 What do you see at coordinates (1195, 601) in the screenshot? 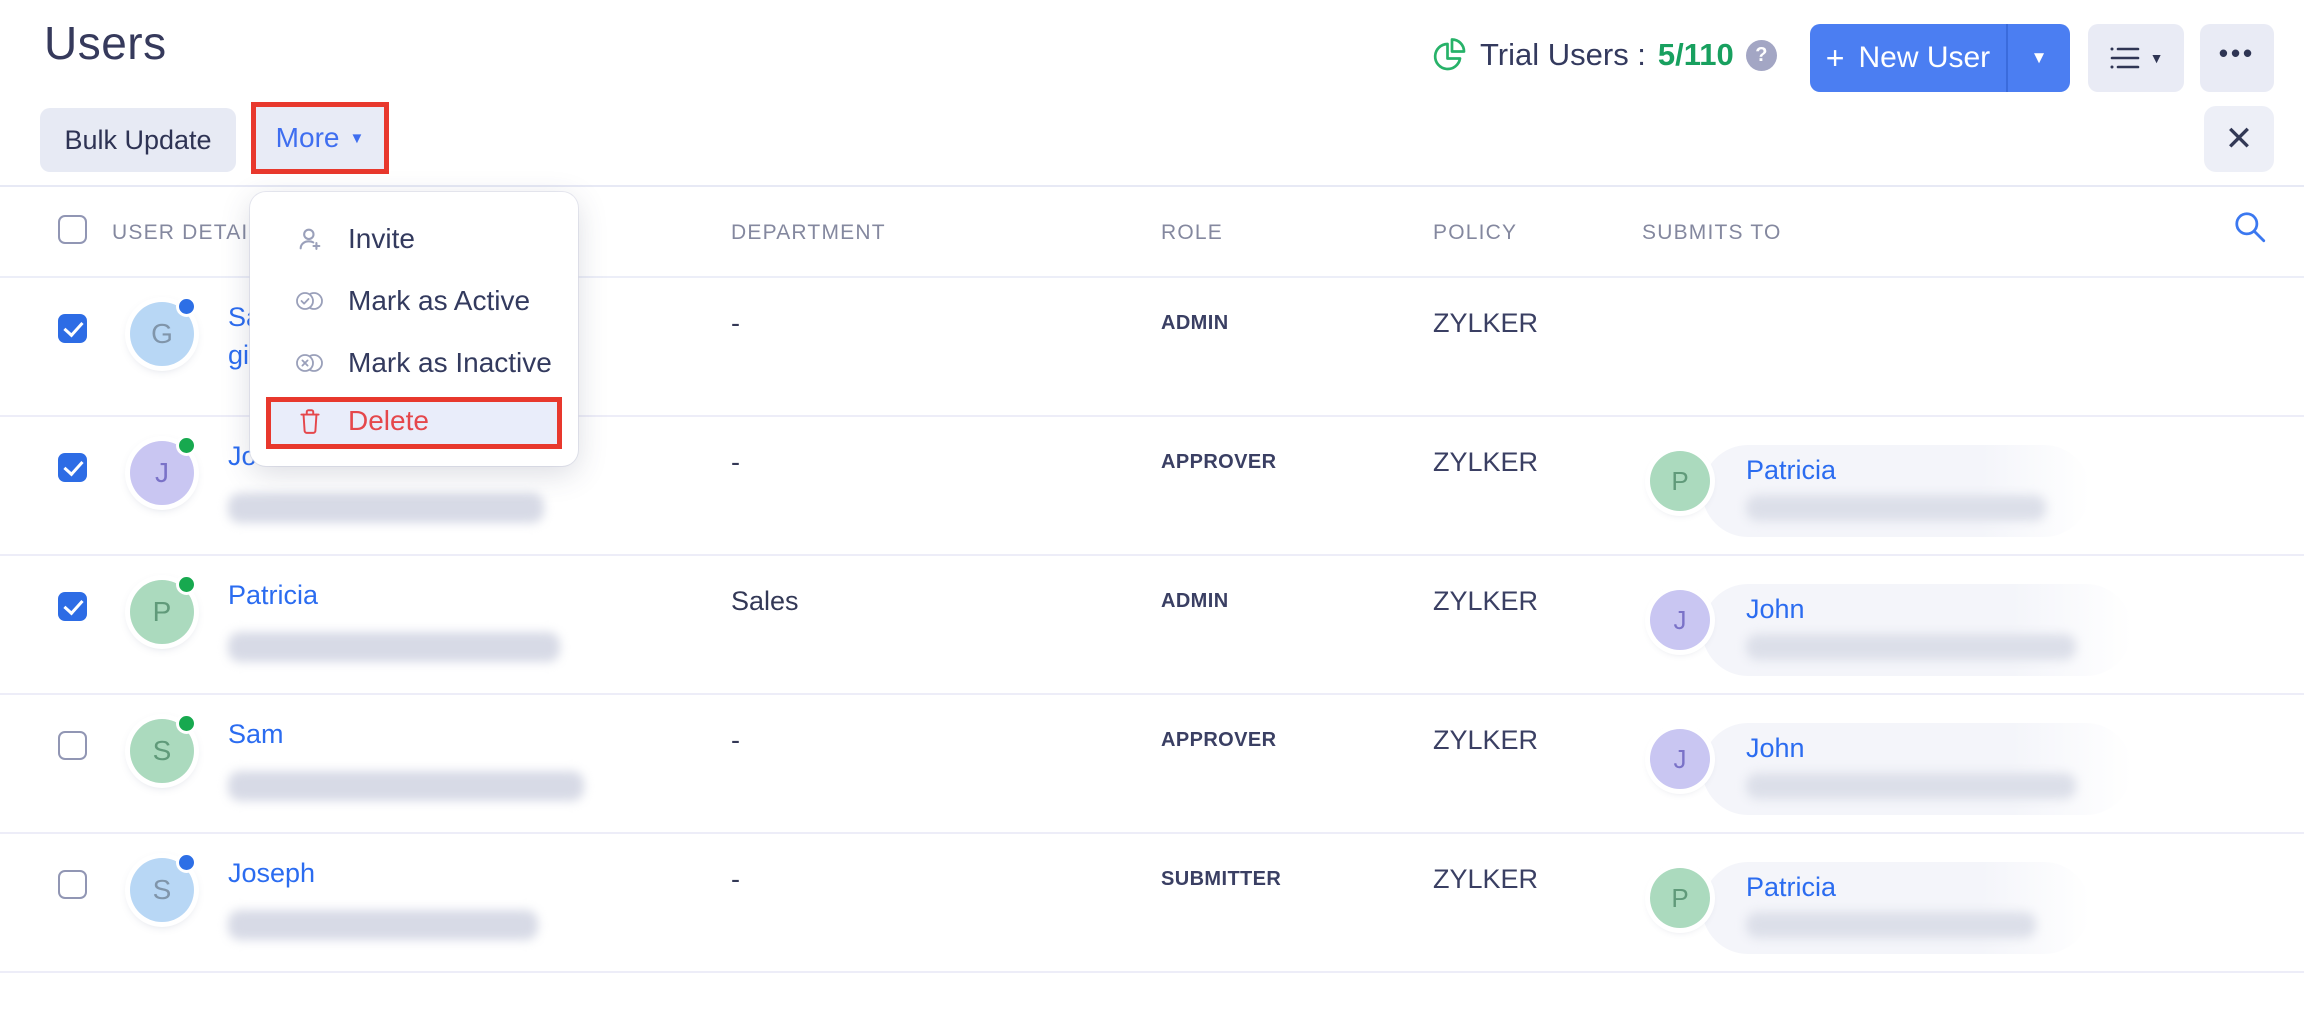
I see `role-cell: ADMIN` at bounding box center [1195, 601].